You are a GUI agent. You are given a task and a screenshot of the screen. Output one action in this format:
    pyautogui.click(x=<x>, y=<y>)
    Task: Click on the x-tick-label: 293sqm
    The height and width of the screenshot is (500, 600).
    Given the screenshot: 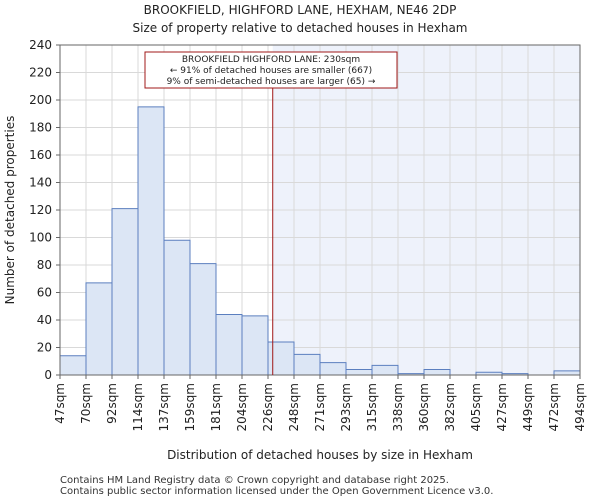 What is the action you would take?
    pyautogui.click(x=346, y=407)
    